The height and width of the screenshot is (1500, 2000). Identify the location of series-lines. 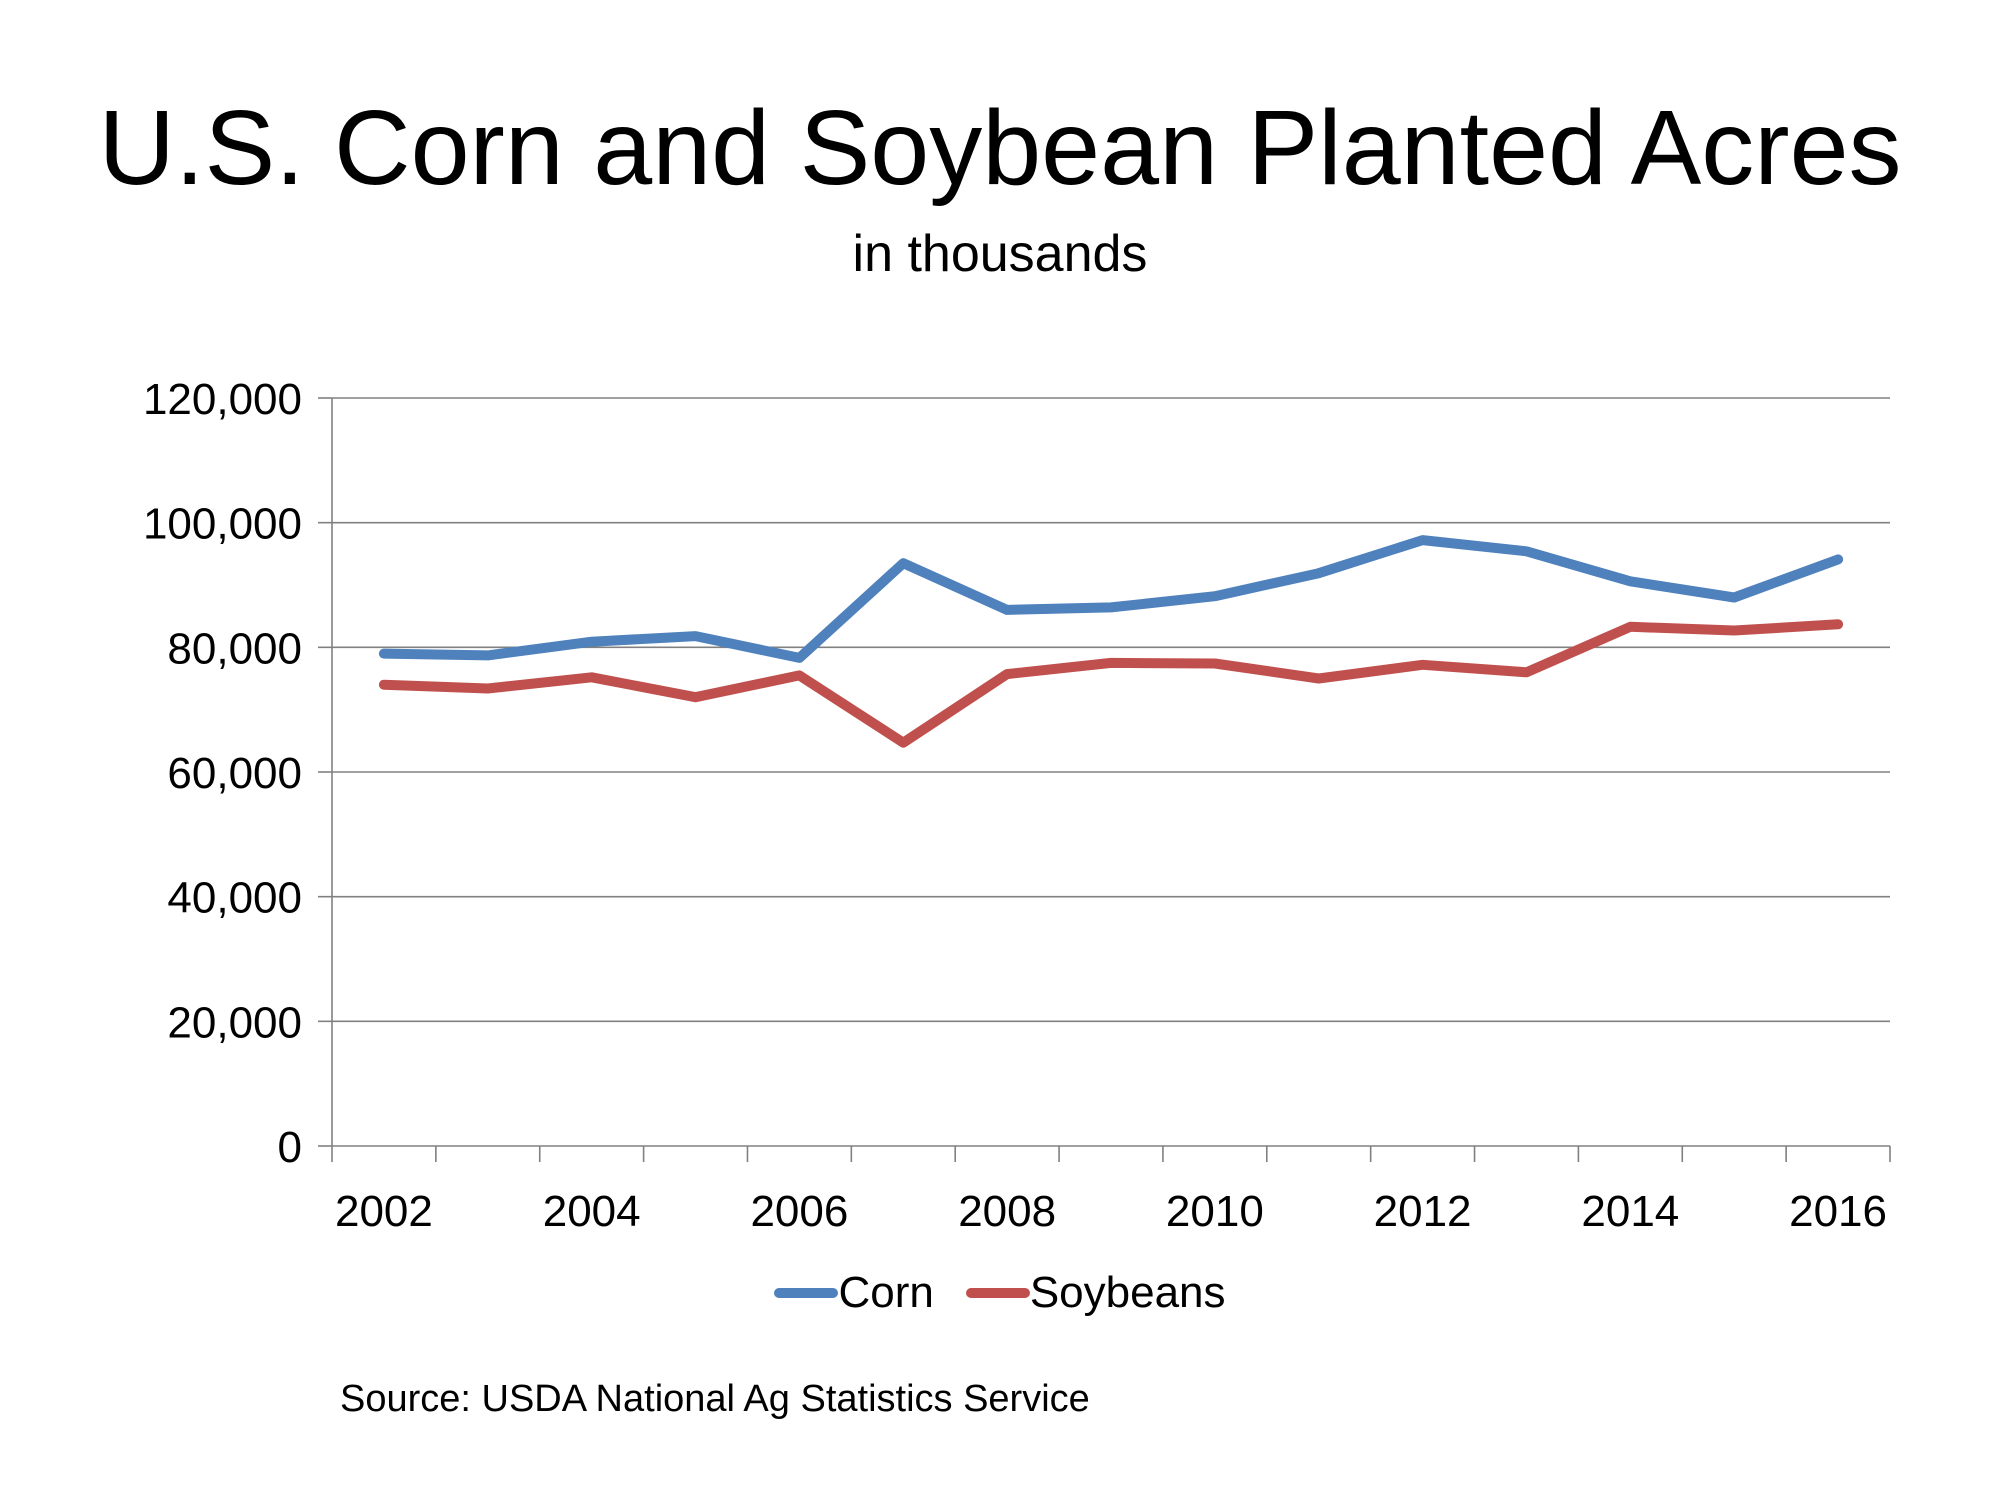
(1111, 641).